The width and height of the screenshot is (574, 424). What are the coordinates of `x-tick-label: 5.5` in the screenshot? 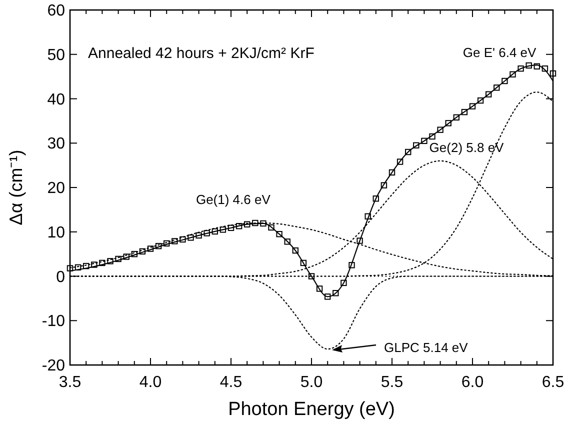 It's located at (392, 382).